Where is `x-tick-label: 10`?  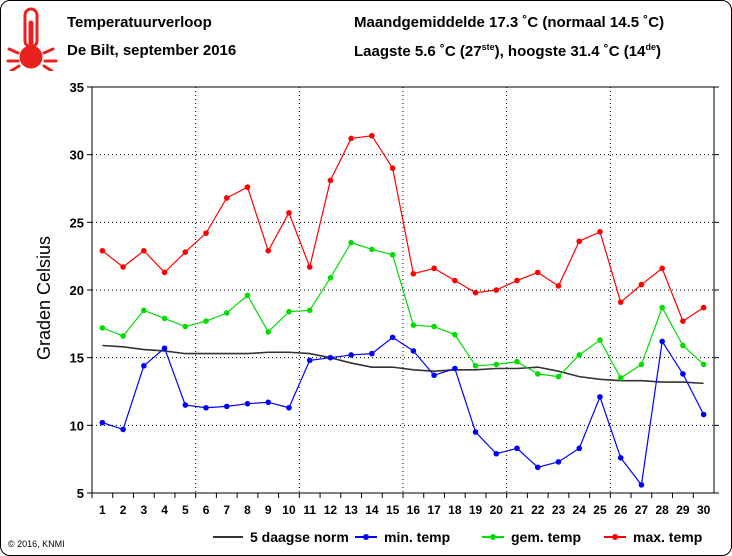 x-tick-label: 10 is located at coordinates (289, 510).